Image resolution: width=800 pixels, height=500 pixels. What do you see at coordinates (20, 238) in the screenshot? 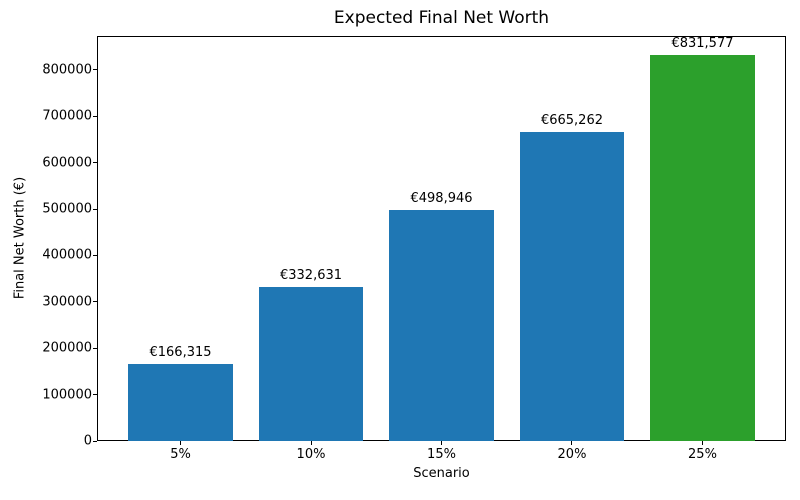
I see `y-axis-label: Final Net Worth (€)` at bounding box center [20, 238].